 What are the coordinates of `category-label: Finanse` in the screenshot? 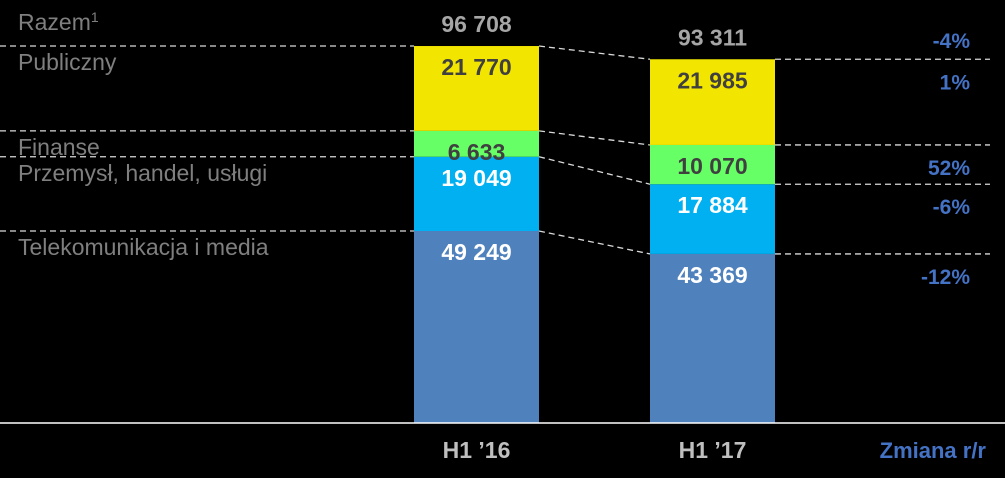 It's located at (59, 147).